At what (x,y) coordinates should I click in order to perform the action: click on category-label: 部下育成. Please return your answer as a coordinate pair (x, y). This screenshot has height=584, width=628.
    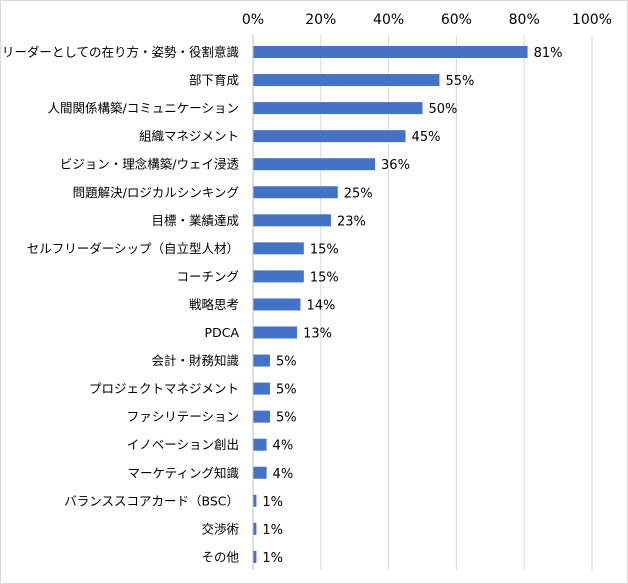
    Looking at the image, I should click on (214, 80).